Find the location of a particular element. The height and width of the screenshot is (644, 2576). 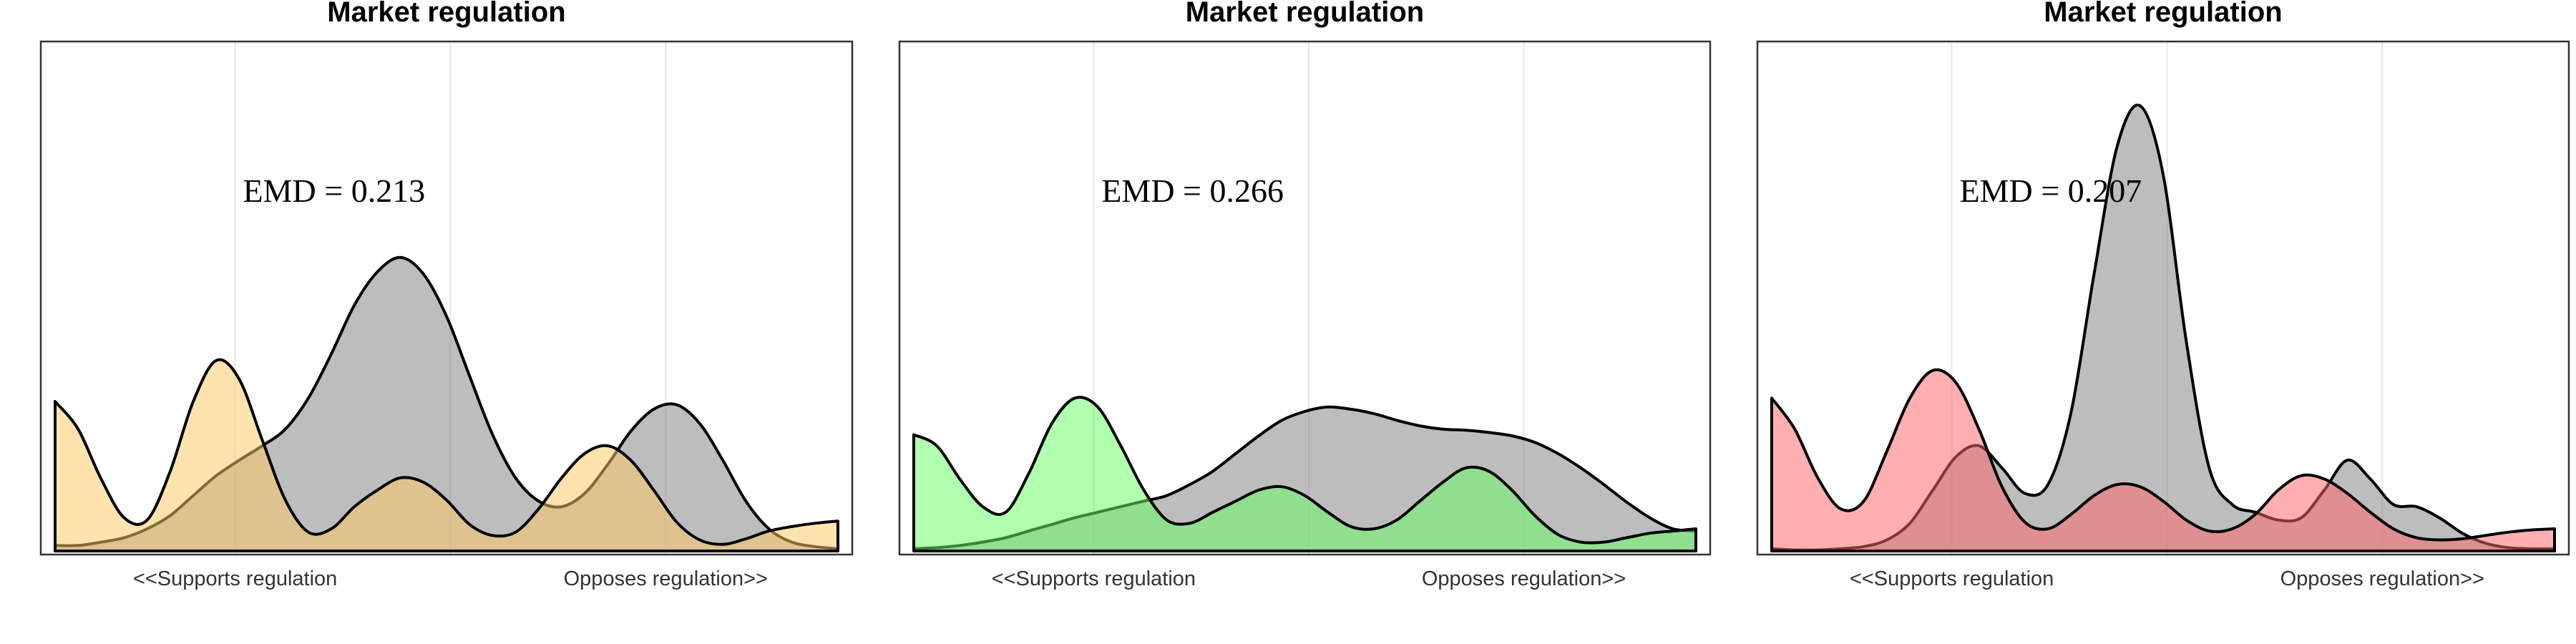

emd-annotation: EMD = 0.213 is located at coordinates (334, 190).